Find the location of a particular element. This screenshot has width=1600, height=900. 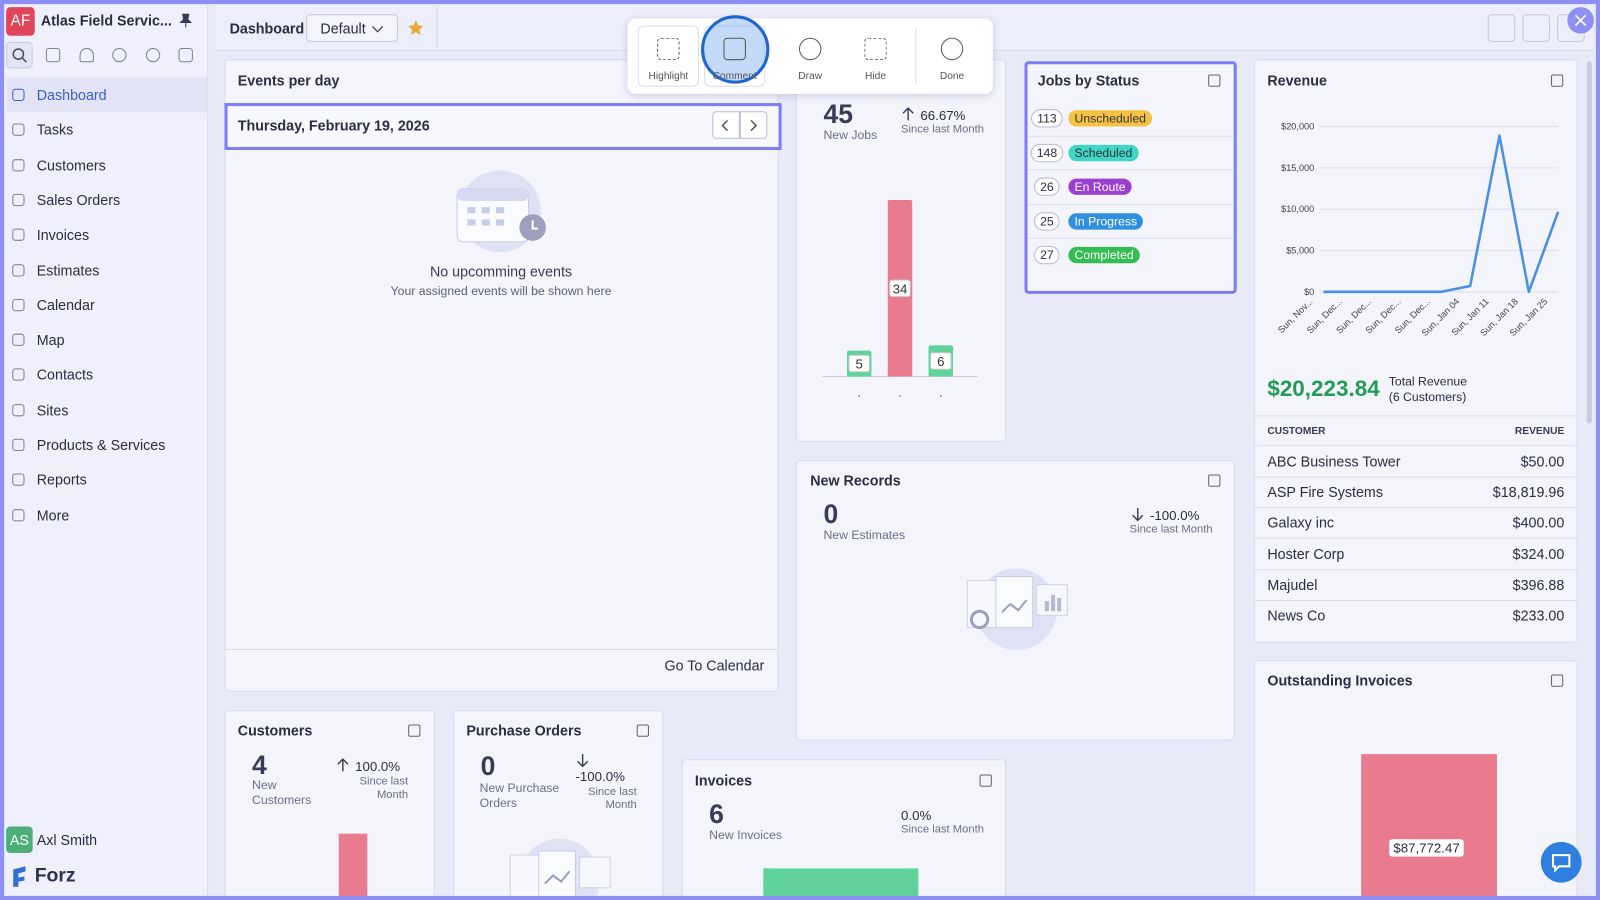

nav-item: More is located at coordinates (53, 515).